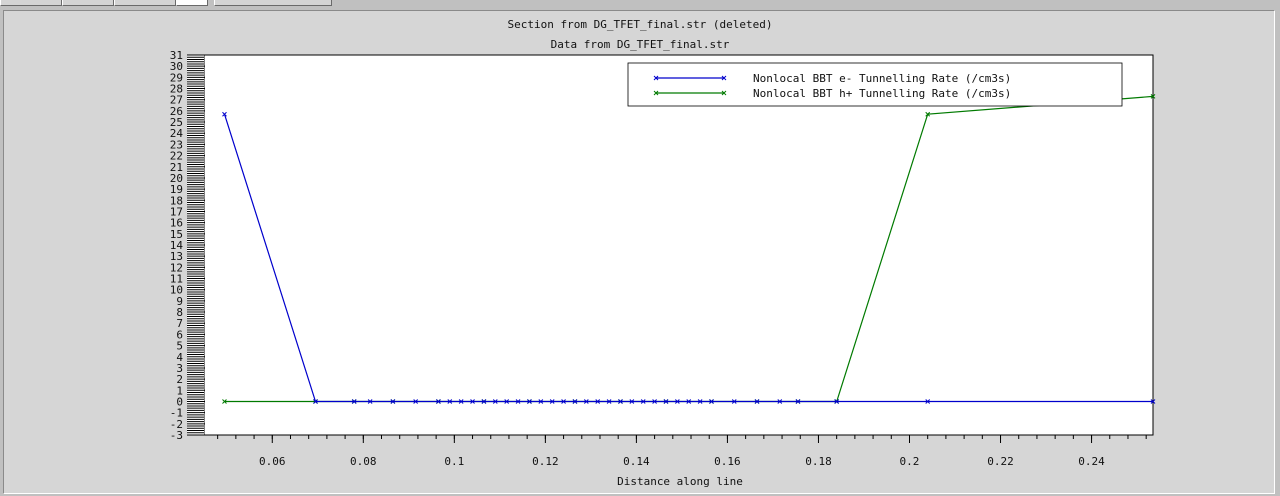 This screenshot has width=1280, height=496. I want to click on x-axis: 0.06 0.08 0.1 0.12 0.14 0.16 0.18 0.2 0.22 0.24, so click(682, 451).